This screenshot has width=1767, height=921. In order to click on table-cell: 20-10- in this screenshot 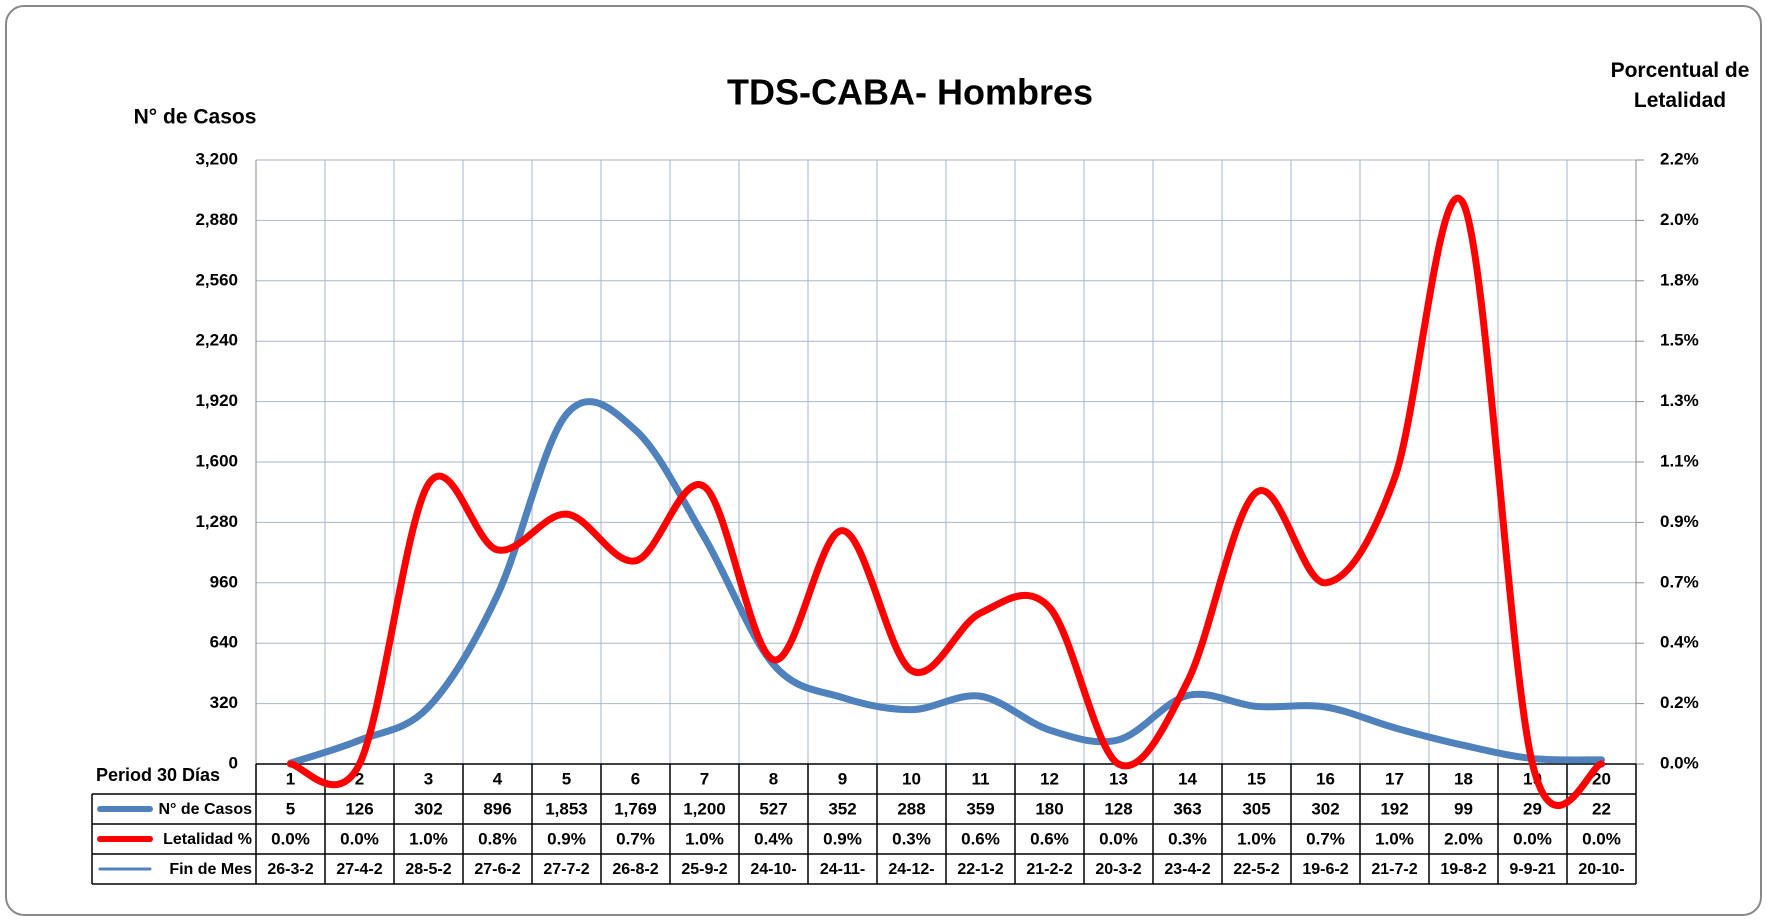, I will do `click(1601, 869)`.